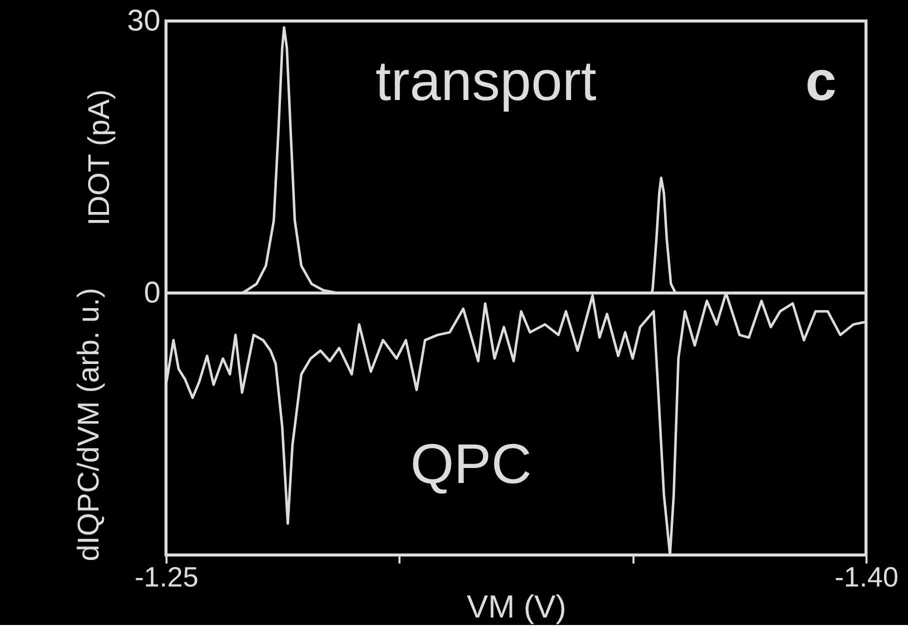 The width and height of the screenshot is (908, 634). What do you see at coordinates (486, 80) in the screenshot?
I see `annotation: transport` at bounding box center [486, 80].